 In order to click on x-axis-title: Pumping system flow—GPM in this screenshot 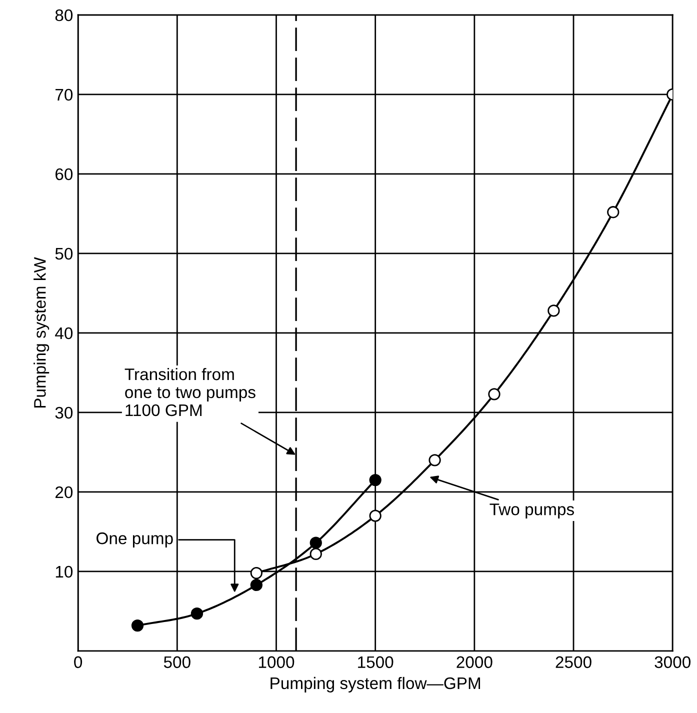, I will do `click(375, 684)`.